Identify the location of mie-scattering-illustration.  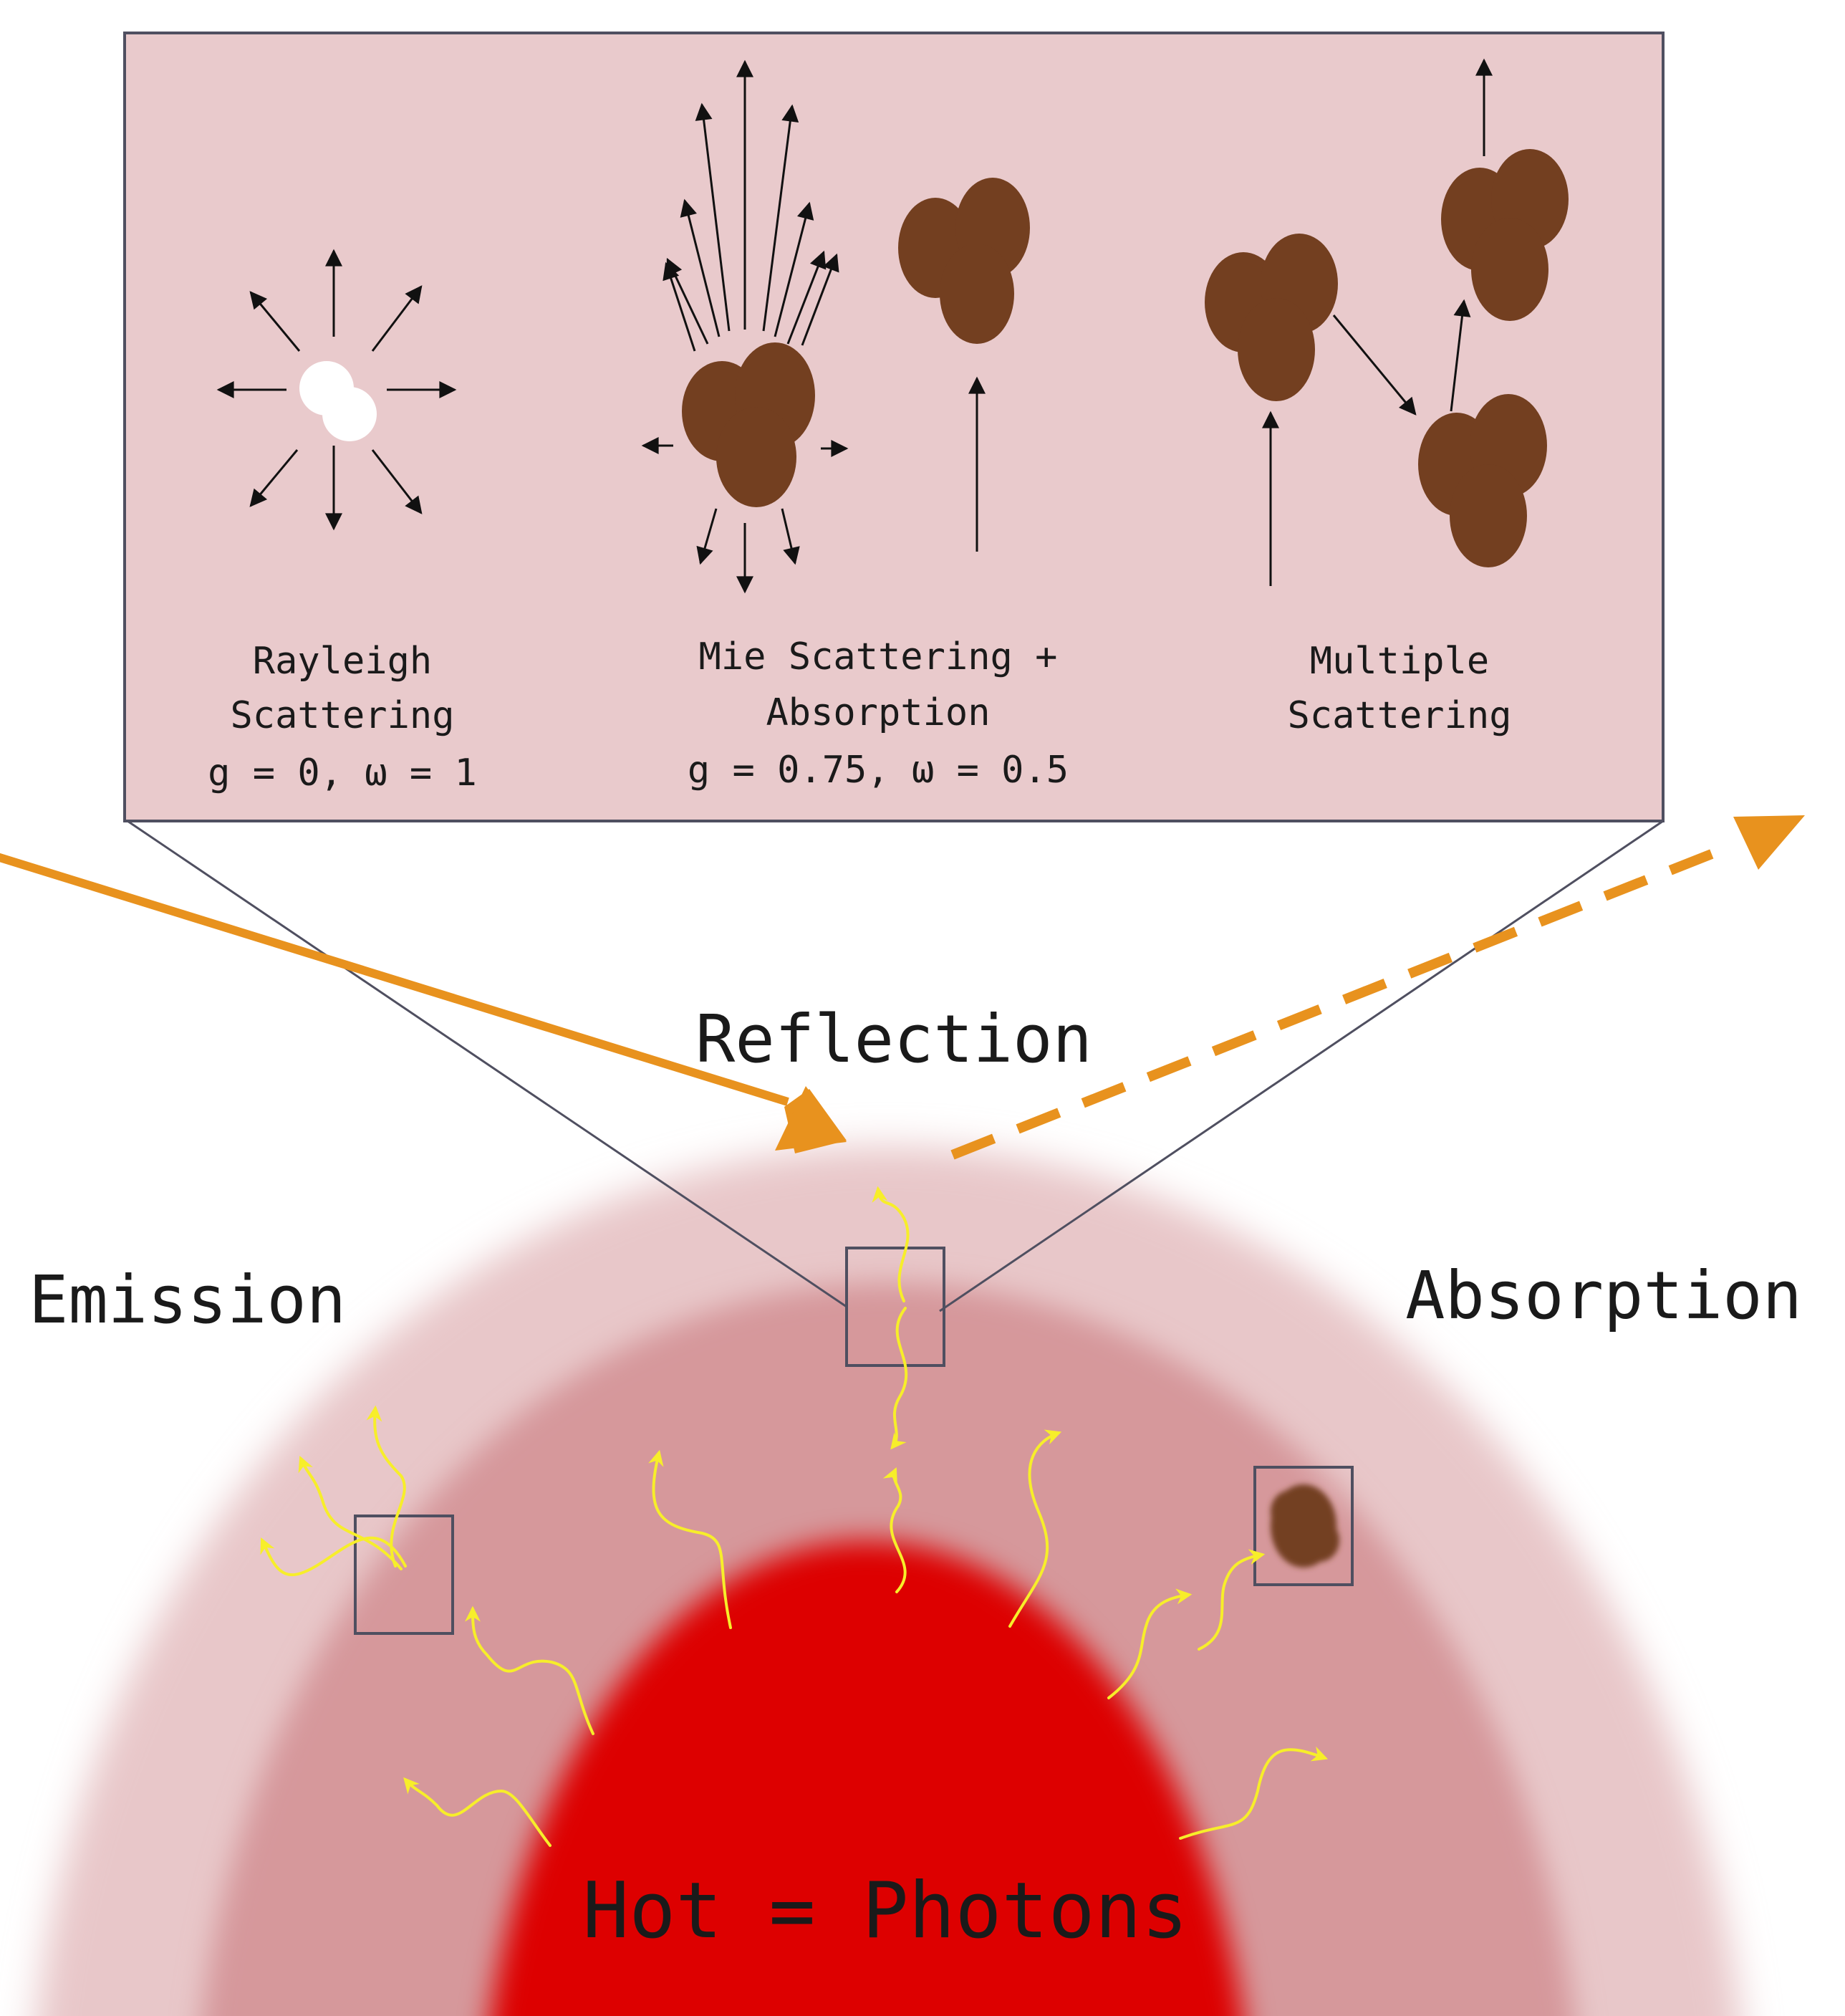
(835, 326).